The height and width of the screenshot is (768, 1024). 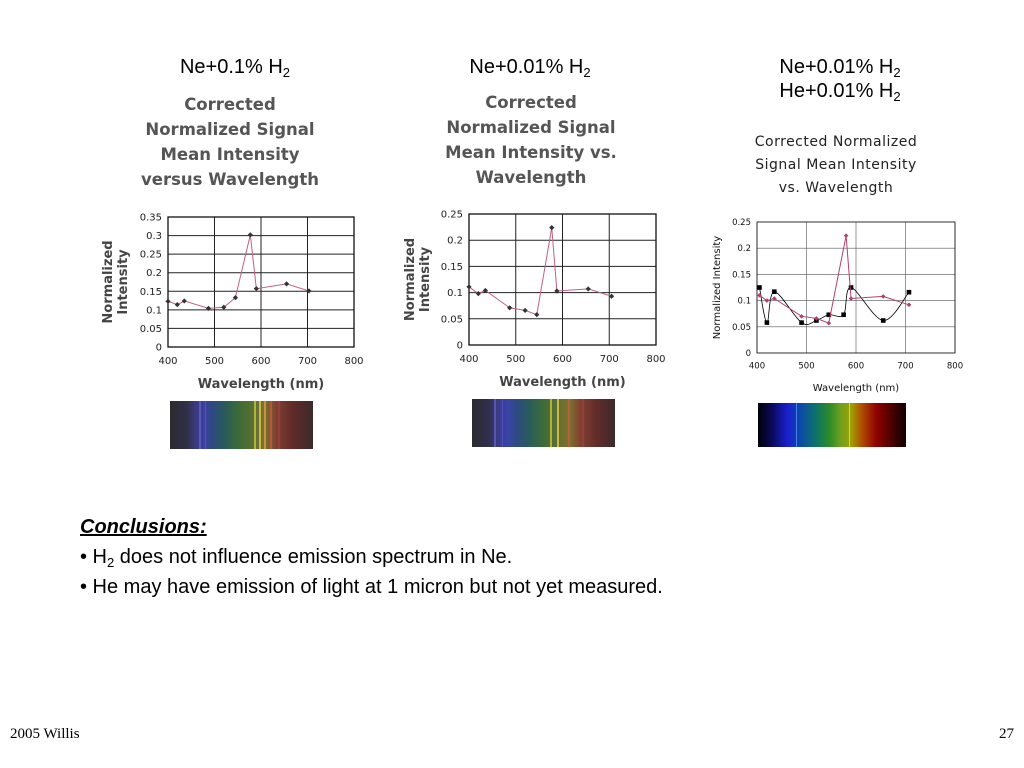 I want to click on panel-2-heading: Ne+0.01% H2, so click(x=530, y=68).